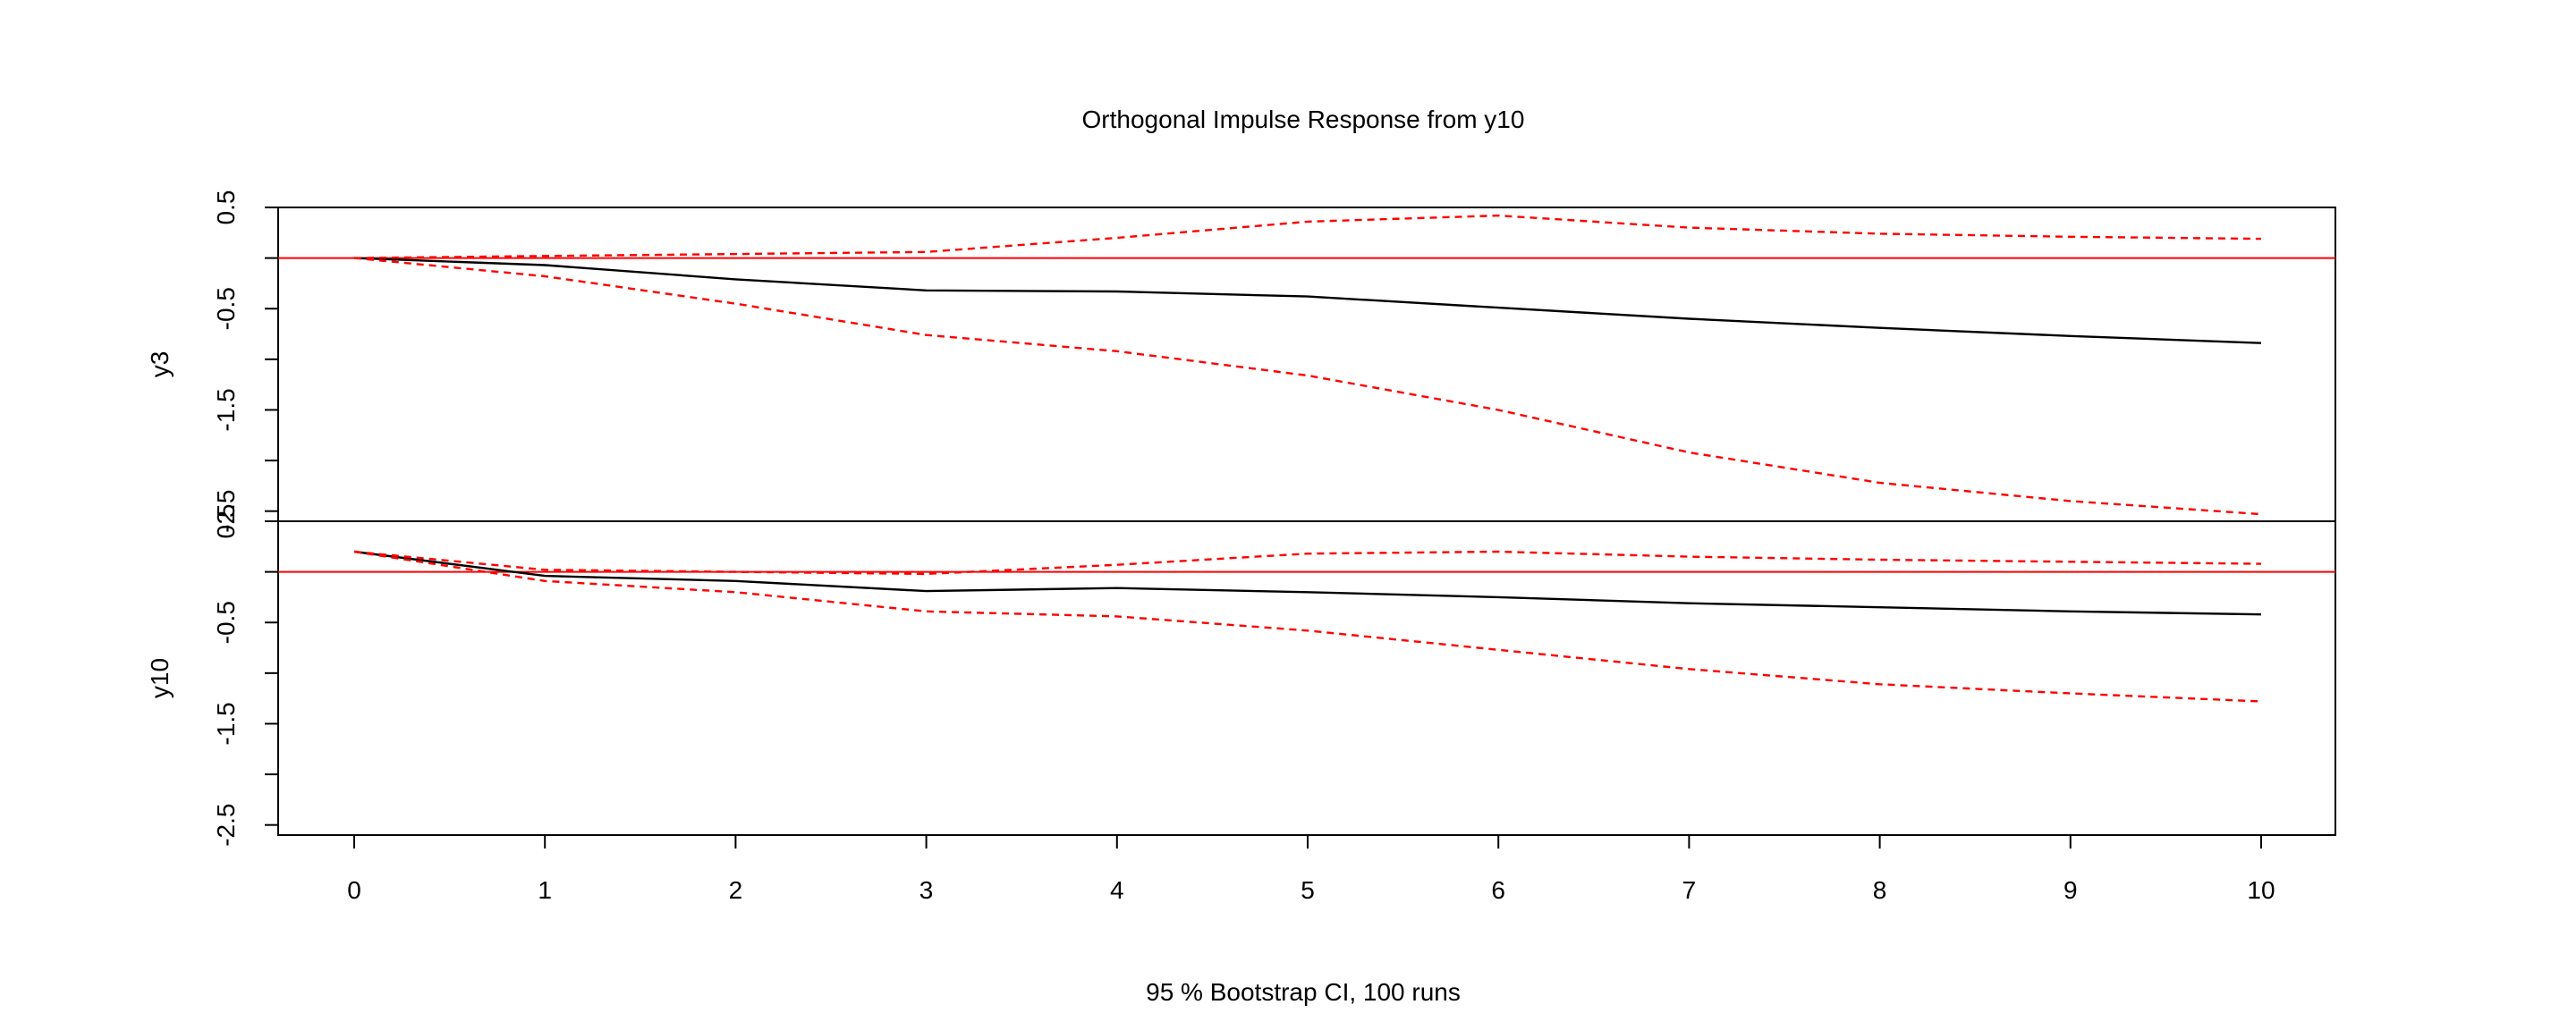 The height and width of the screenshot is (1030, 2576). Describe the element at coordinates (1307, 626) in the screenshot. I see `series-lower-line` at that location.